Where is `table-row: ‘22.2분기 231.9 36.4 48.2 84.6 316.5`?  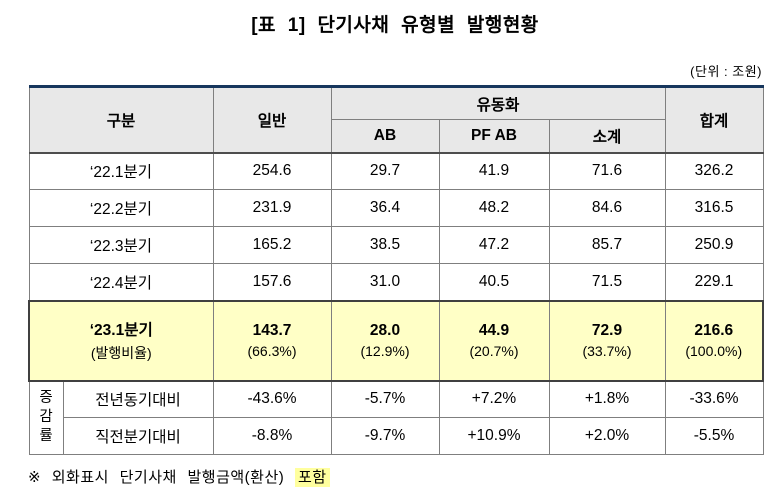
table-row: ‘22.2분기 231.9 36.4 48.2 84.6 316.5 is located at coordinates (396, 208).